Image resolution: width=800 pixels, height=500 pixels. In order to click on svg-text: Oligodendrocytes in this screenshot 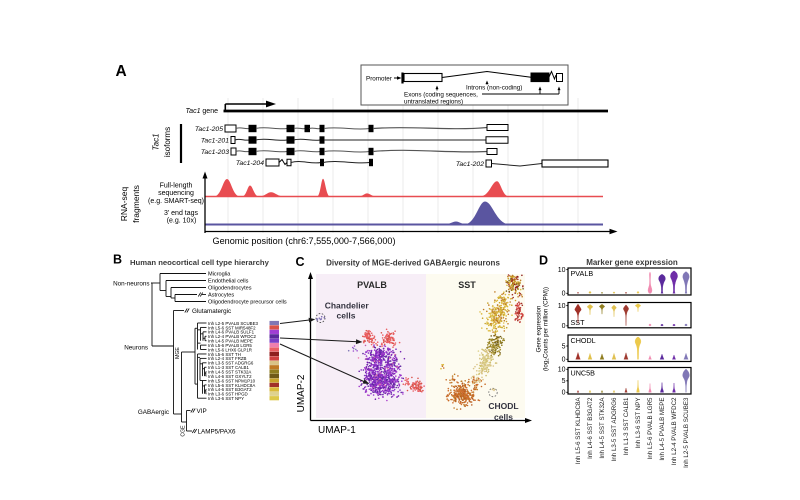, I will do `click(230, 289)`.